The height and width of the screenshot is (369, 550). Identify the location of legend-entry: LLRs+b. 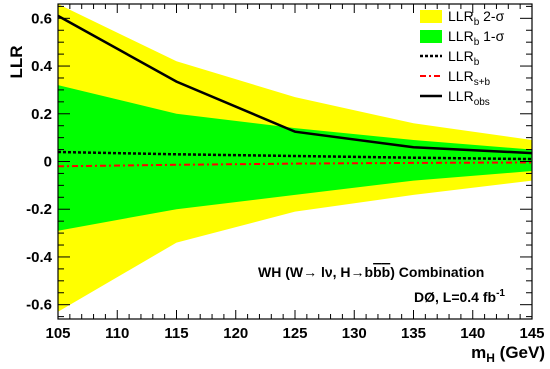
(455, 78).